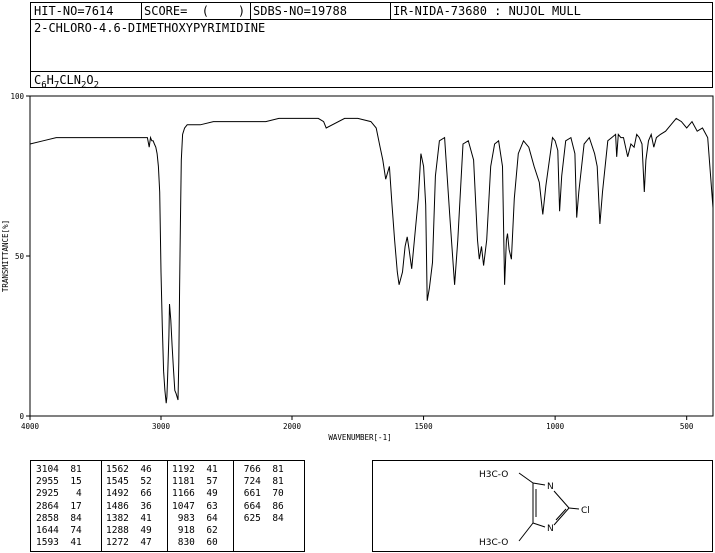 Image resolution: width=715 pixels, height=553 pixels. Describe the element at coordinates (487, 11) in the screenshot. I see `ir-nida-info: IR-NIDA-73680 : NUJOL MULL` at that location.